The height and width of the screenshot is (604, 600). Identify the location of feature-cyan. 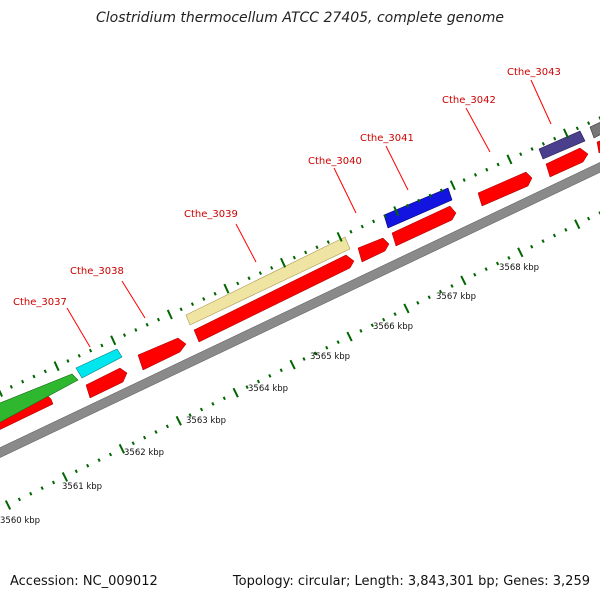
(99, 363).